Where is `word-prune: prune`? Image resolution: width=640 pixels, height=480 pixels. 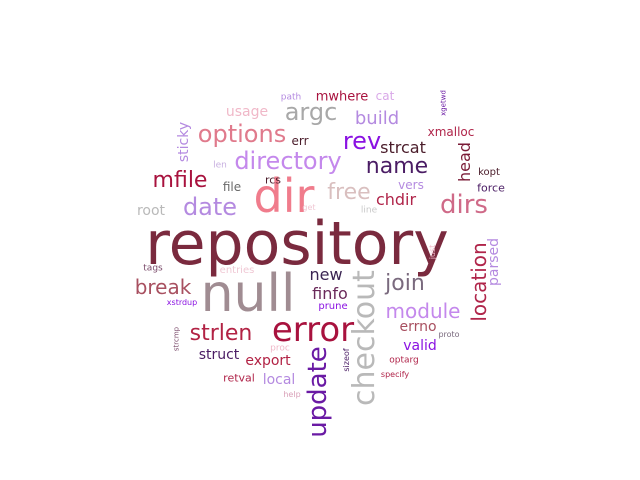 word-prune: prune is located at coordinates (333, 306).